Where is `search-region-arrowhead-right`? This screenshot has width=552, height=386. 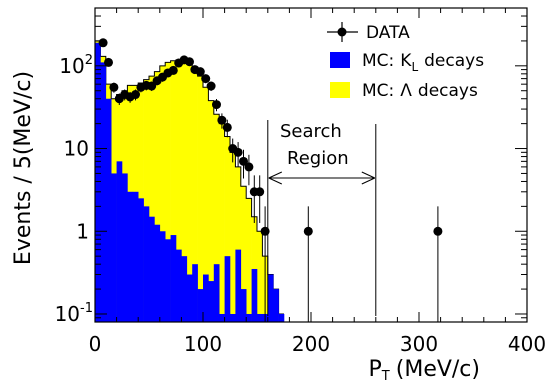
search-region-arrowhead-right is located at coordinates (368, 178).